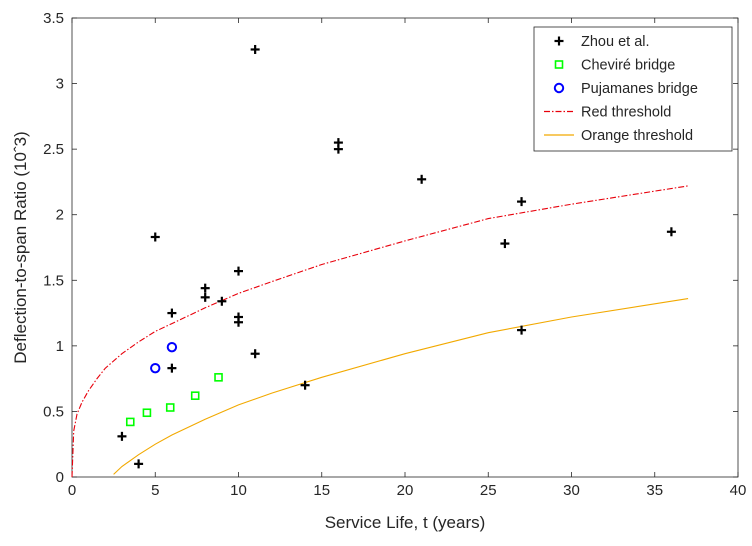  What do you see at coordinates (488, 490) in the screenshot?
I see `x-tick-label: 25` at bounding box center [488, 490].